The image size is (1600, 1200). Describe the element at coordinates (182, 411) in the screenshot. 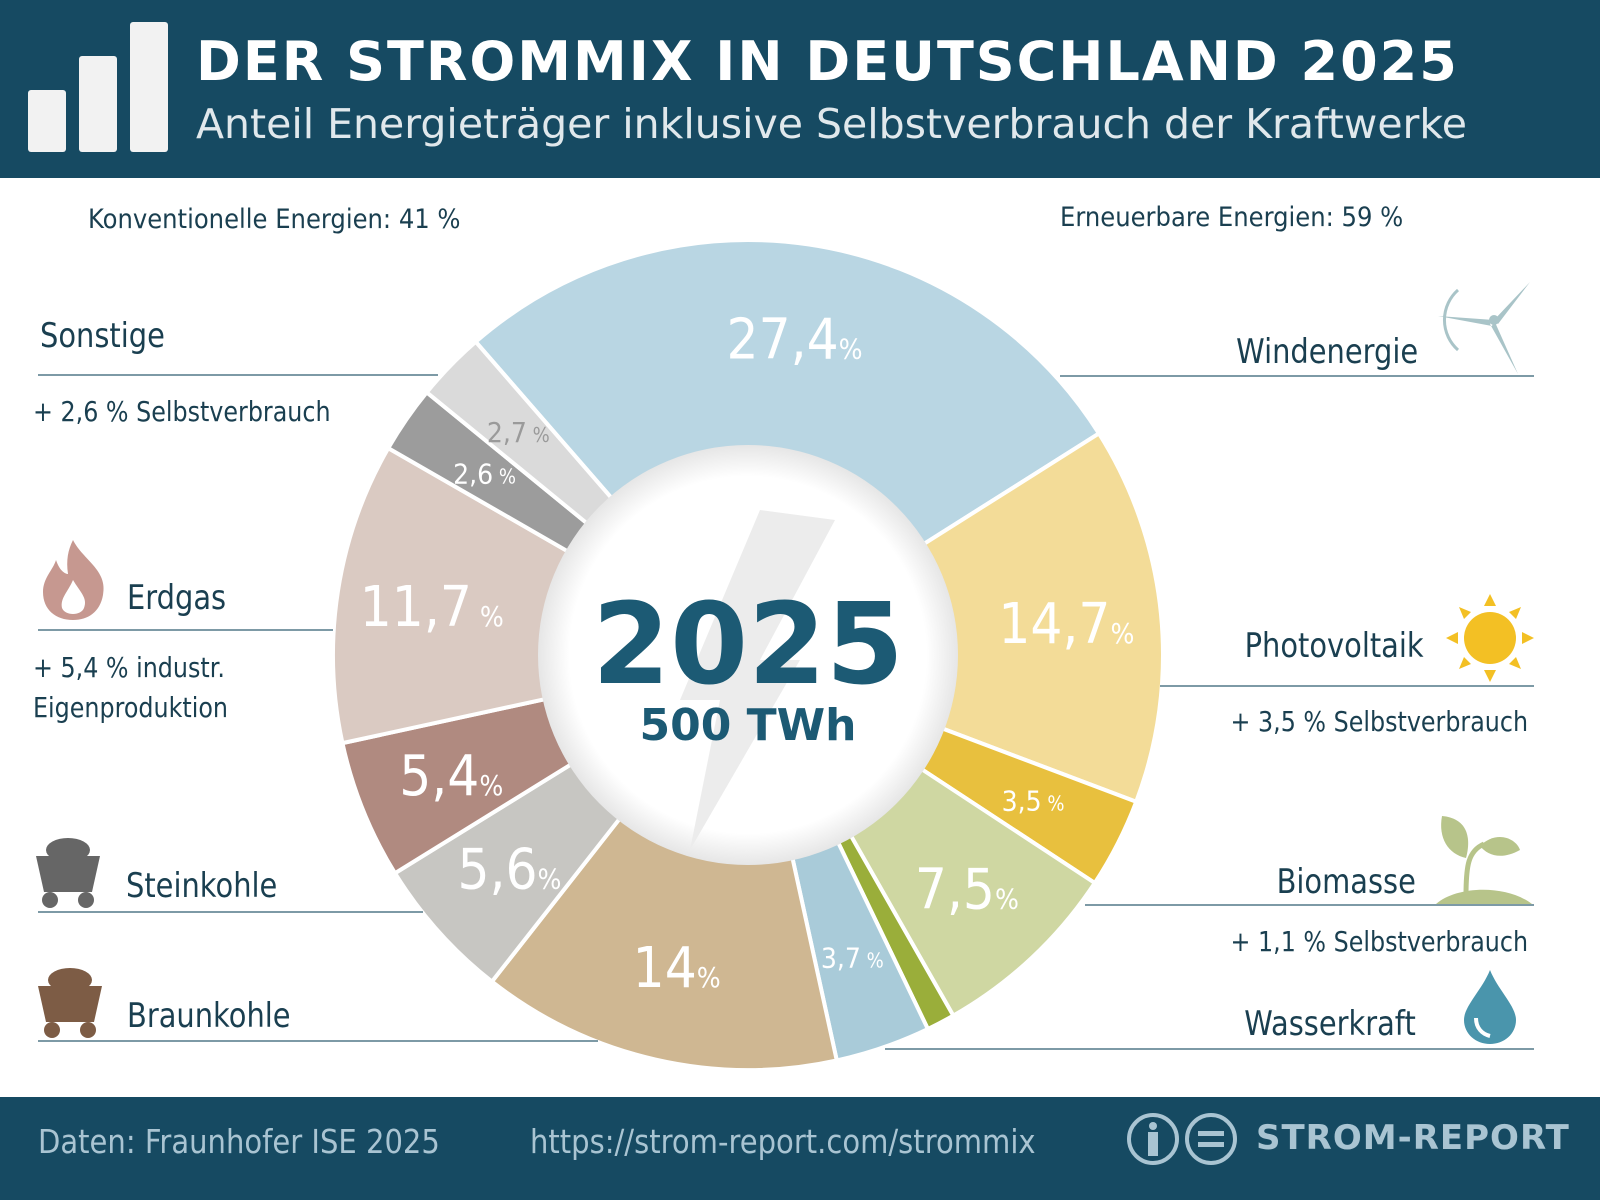

I see `note-sonstige: + 2,6 % Selbstverbrauch` at that location.